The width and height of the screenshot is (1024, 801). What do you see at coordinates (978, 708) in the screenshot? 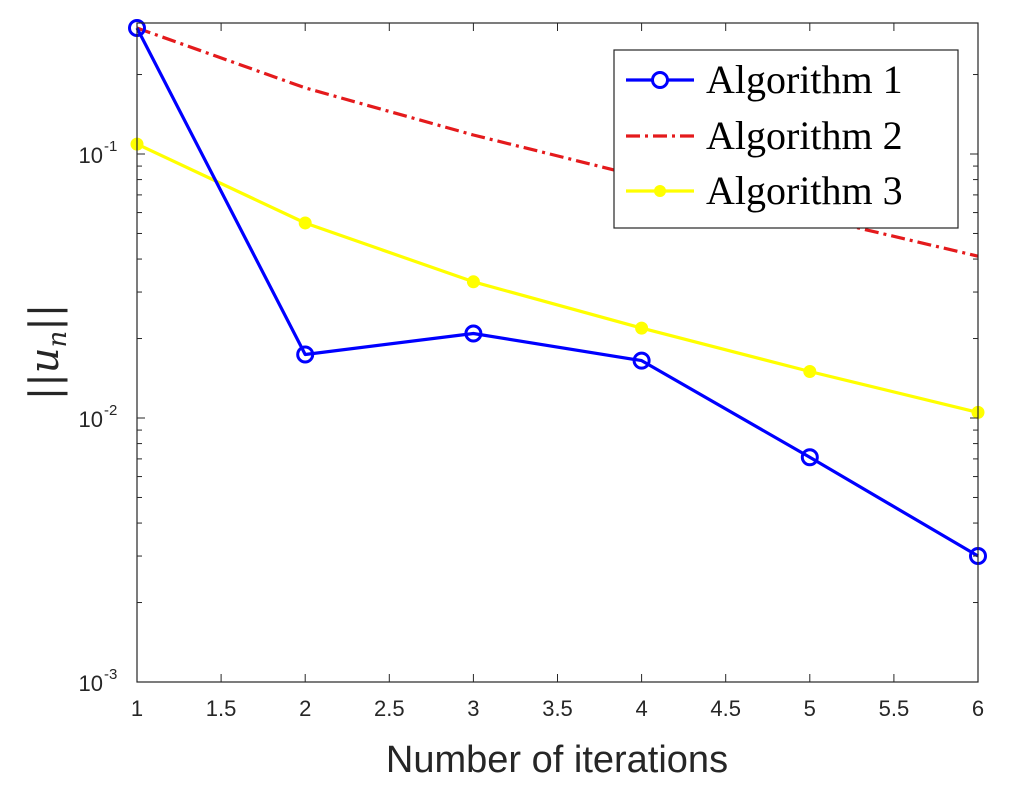
I see `x-tick-label: 6` at bounding box center [978, 708].